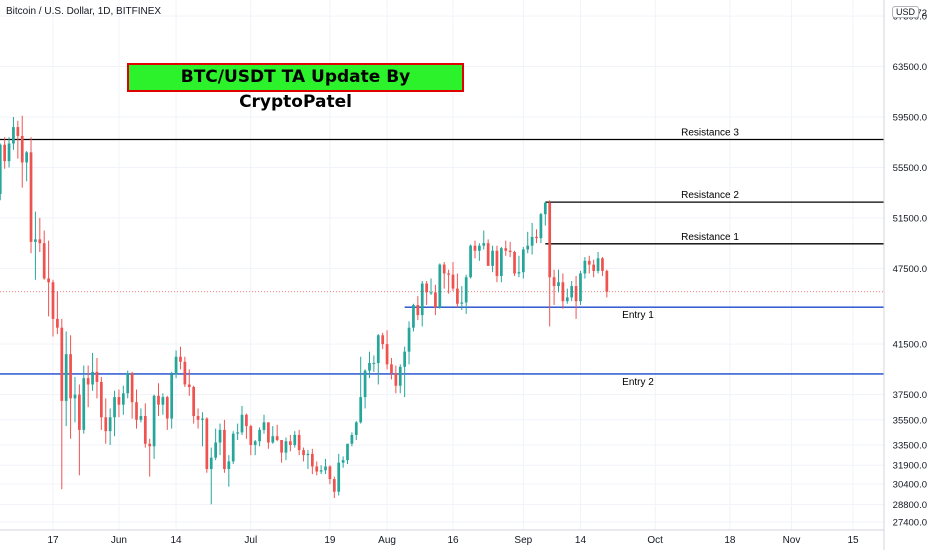 Image resolution: width=932 pixels, height=550 pixels. I want to click on currency-badge: USD, so click(906, 12).